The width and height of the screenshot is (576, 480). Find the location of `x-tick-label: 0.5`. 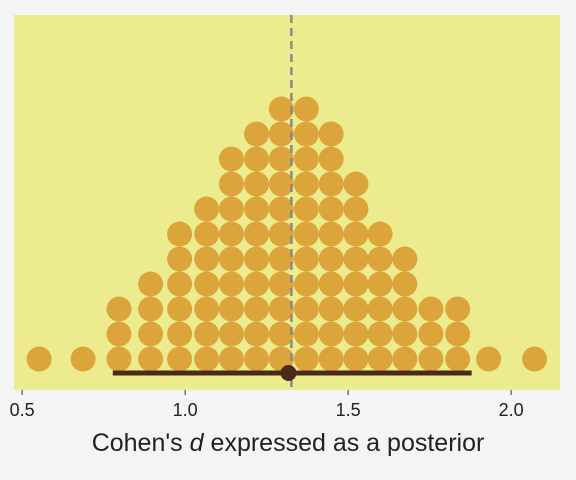

x-tick-label: 0.5 is located at coordinates (22, 410).